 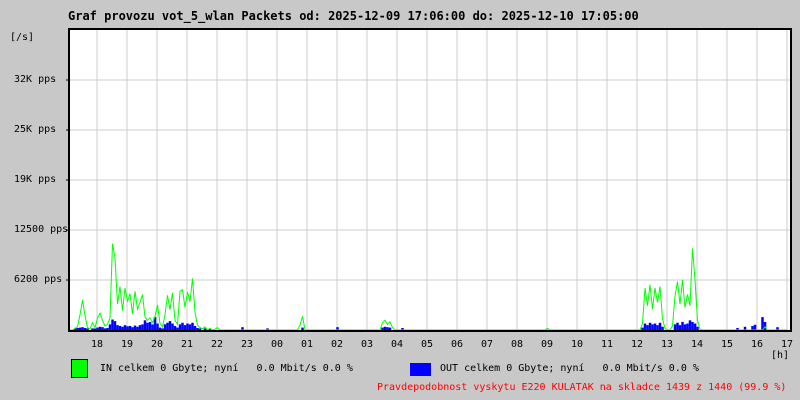 What do you see at coordinates (547, 344) in the screenshot?
I see `x-axis-label: 09` at bounding box center [547, 344].